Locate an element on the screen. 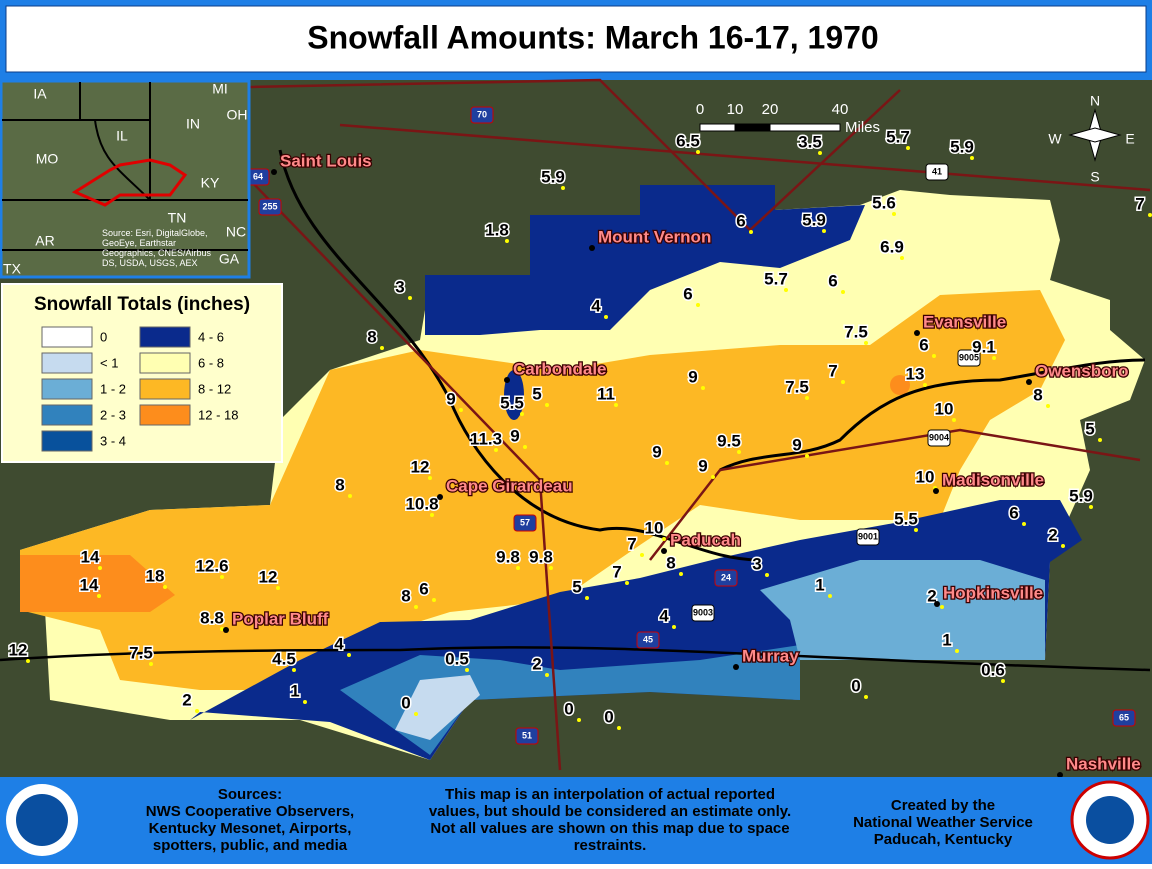  inset-credit: Source: Esri, DigitalGlobe, is located at coordinates (155, 233).